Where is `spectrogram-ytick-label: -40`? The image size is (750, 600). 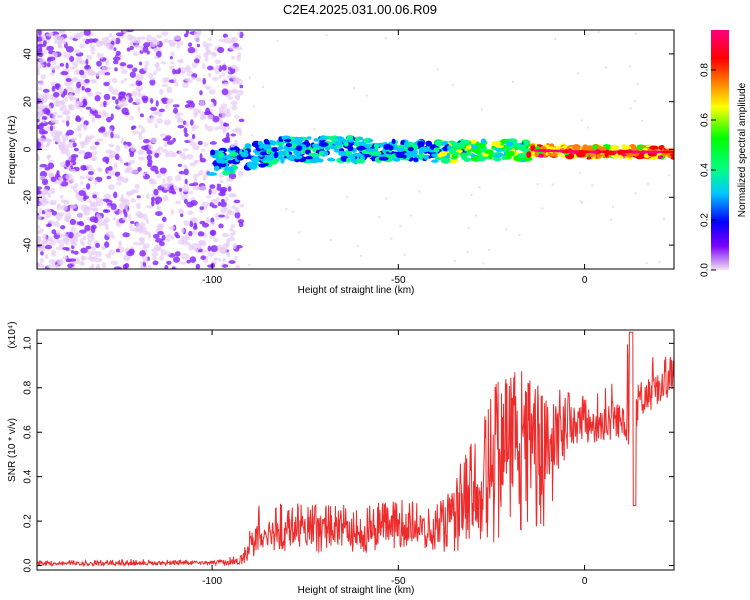
spectrogram-ytick-label: -40 is located at coordinates (28, 244).